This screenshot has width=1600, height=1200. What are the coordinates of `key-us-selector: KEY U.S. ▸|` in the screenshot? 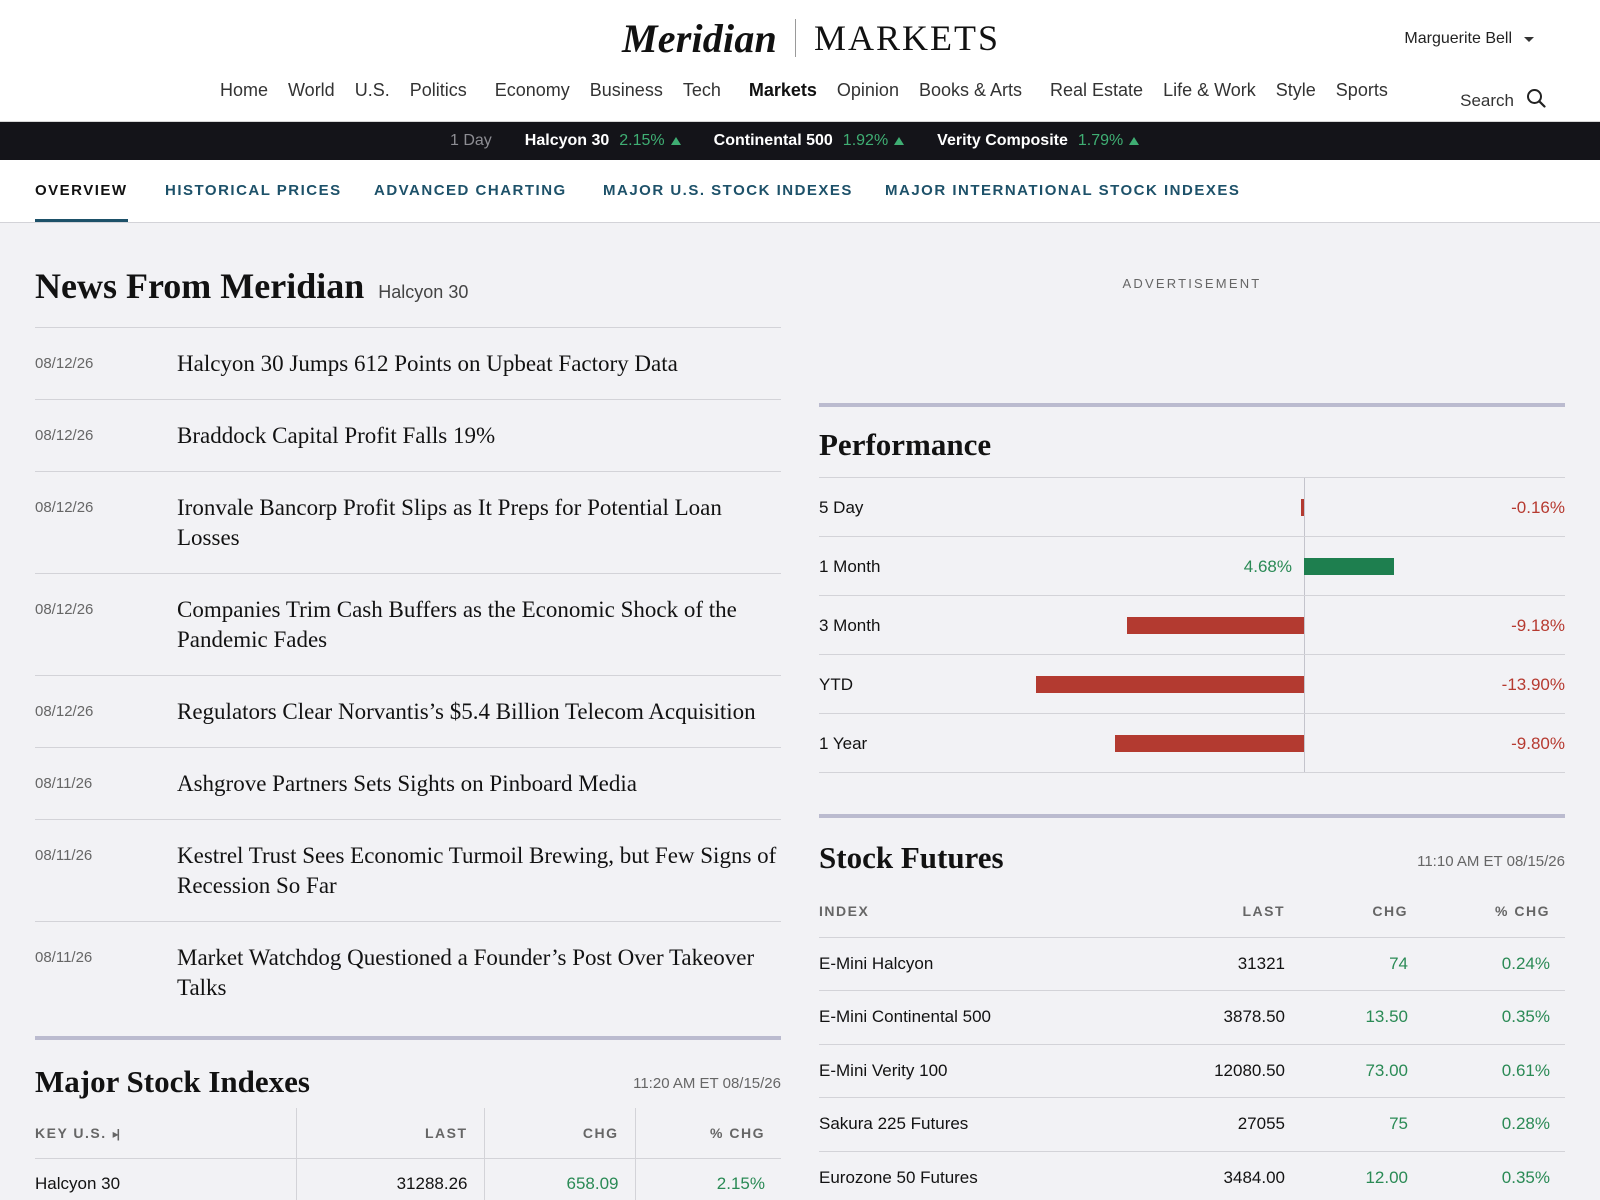 It's located at (165, 1133).